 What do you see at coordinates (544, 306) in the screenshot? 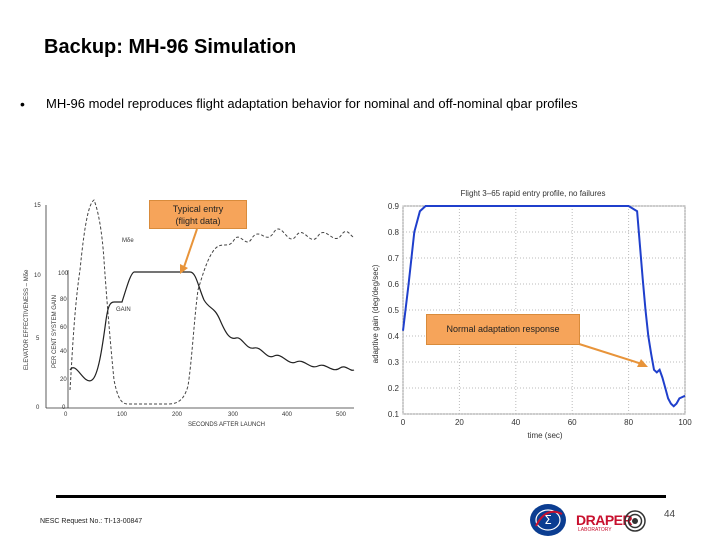
I see `simulation-chart-line` at bounding box center [544, 306].